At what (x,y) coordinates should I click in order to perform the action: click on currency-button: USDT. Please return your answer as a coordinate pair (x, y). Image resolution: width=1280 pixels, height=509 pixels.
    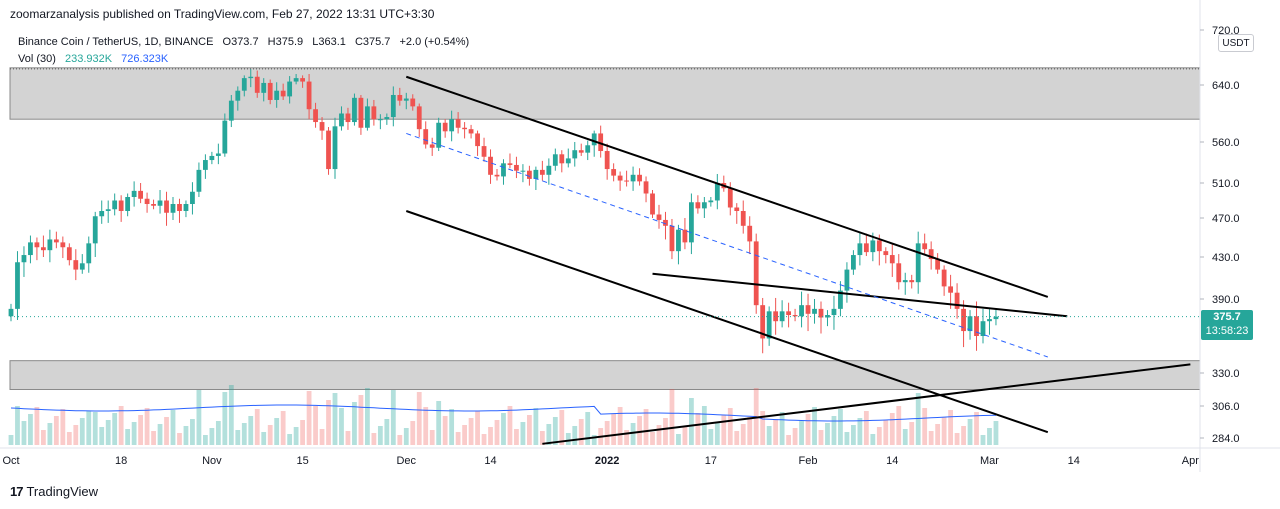
    Looking at the image, I should click on (1236, 43).